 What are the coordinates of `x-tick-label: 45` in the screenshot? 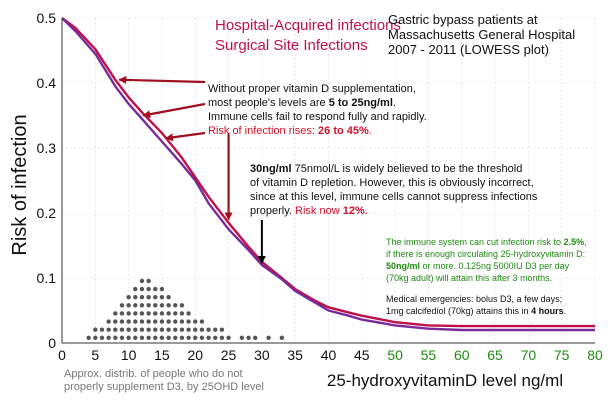 It's located at (362, 355).